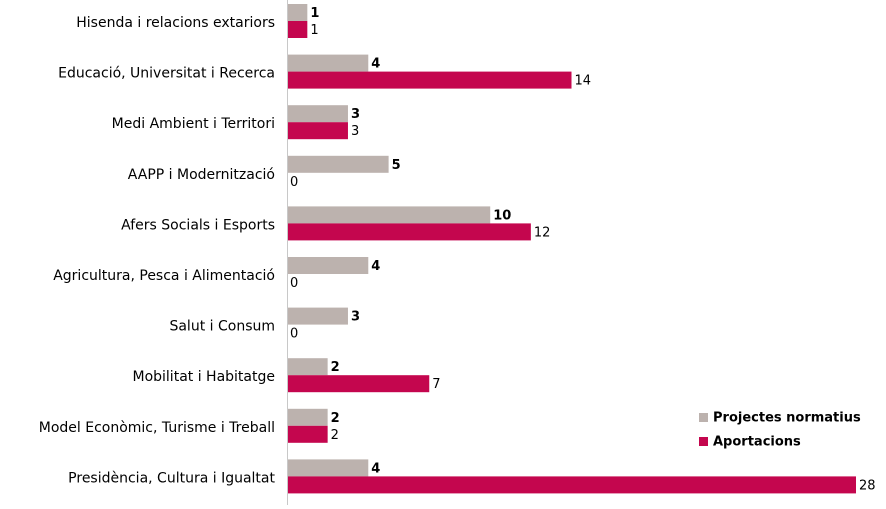 The width and height of the screenshot is (886, 509). I want to click on value-label-projectes-normatius: 5, so click(396, 165).